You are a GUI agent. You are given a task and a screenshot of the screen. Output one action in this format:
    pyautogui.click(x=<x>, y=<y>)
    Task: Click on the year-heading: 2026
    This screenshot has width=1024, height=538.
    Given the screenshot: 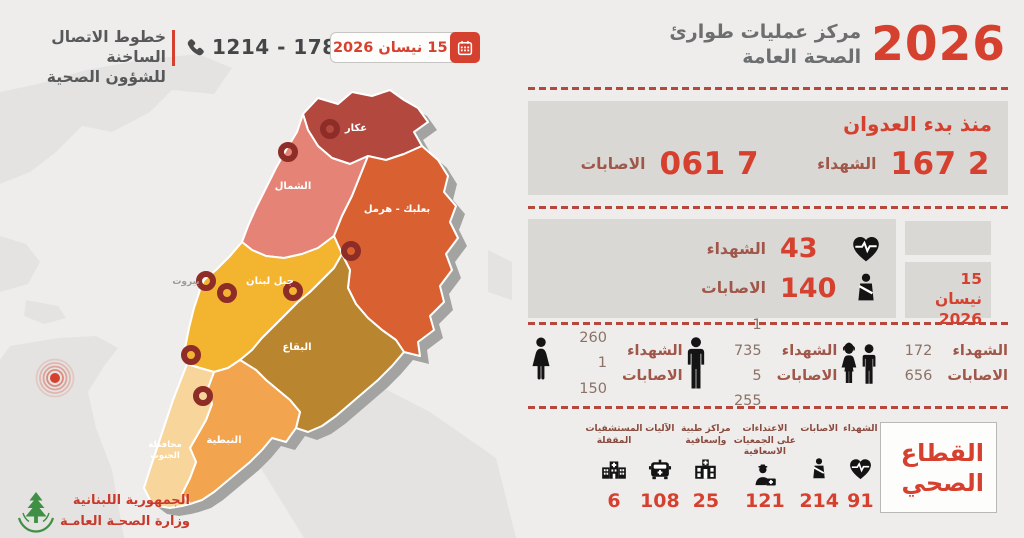 What is the action you would take?
    pyautogui.click(x=938, y=45)
    